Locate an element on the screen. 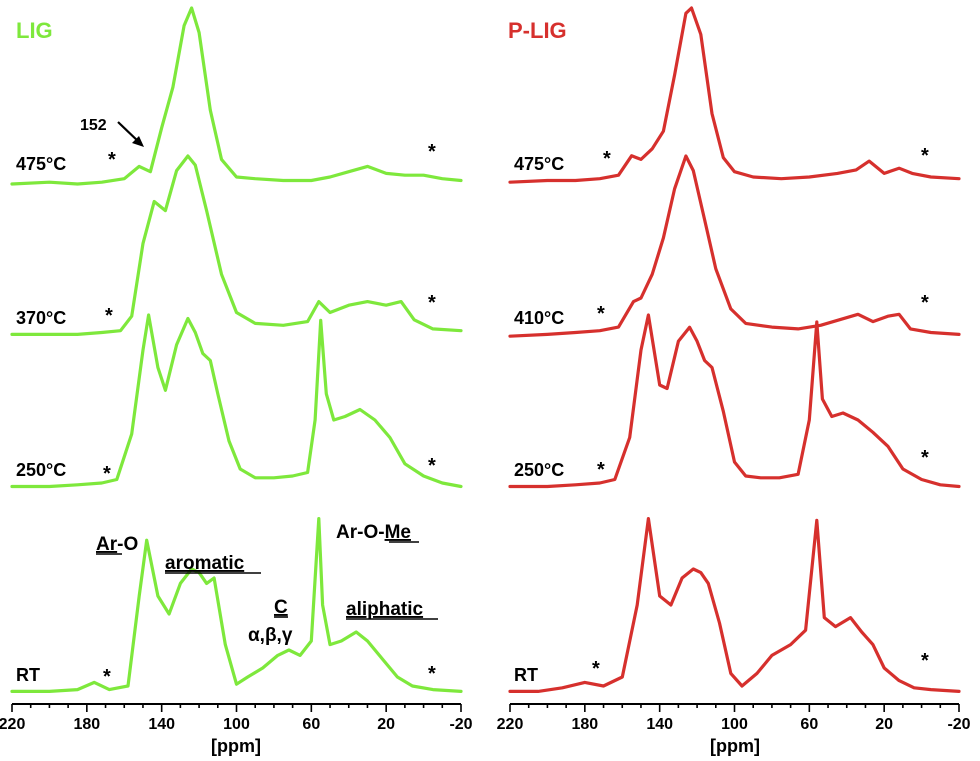 The width and height of the screenshot is (980, 761). lig-x-tick-label: 60 is located at coordinates (311, 724).